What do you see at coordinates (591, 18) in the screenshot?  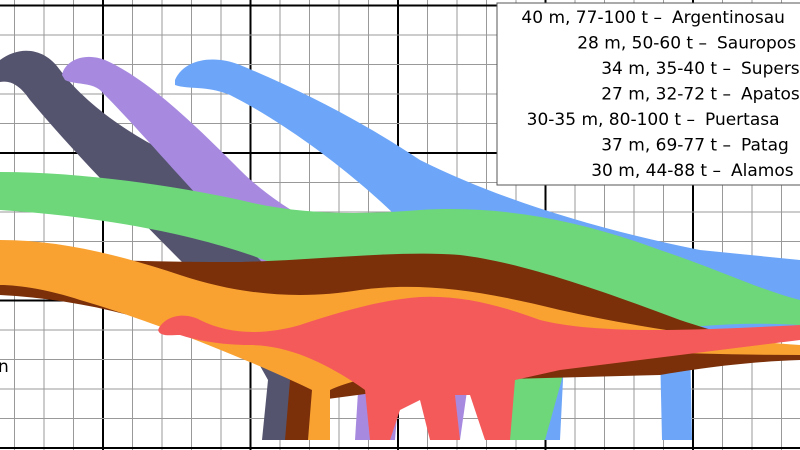 I see `legend-measure: 40 m, 77-100 t –` at bounding box center [591, 18].